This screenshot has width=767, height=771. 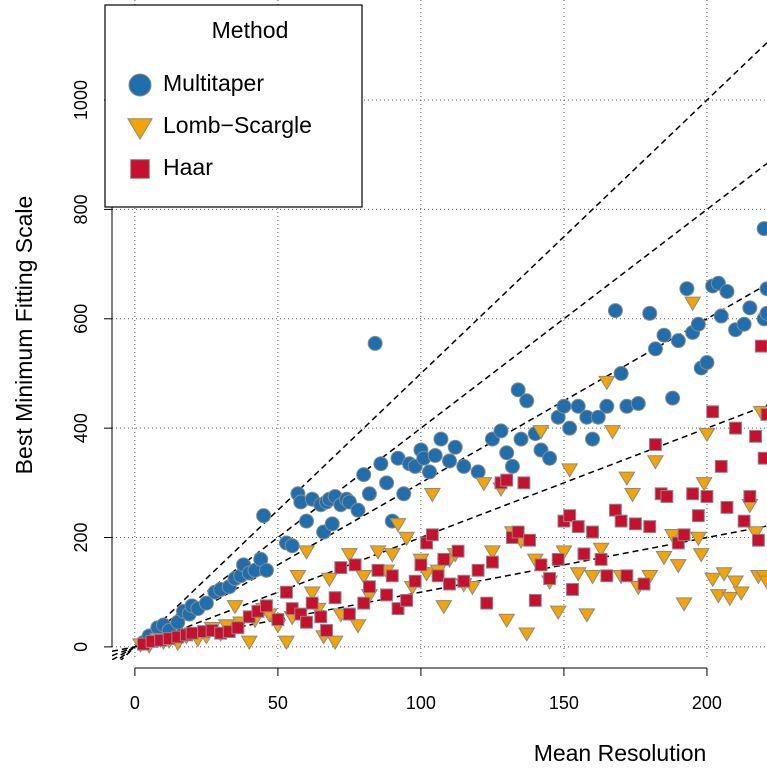 I want to click on legend-label: Haar, so click(x=188, y=167).